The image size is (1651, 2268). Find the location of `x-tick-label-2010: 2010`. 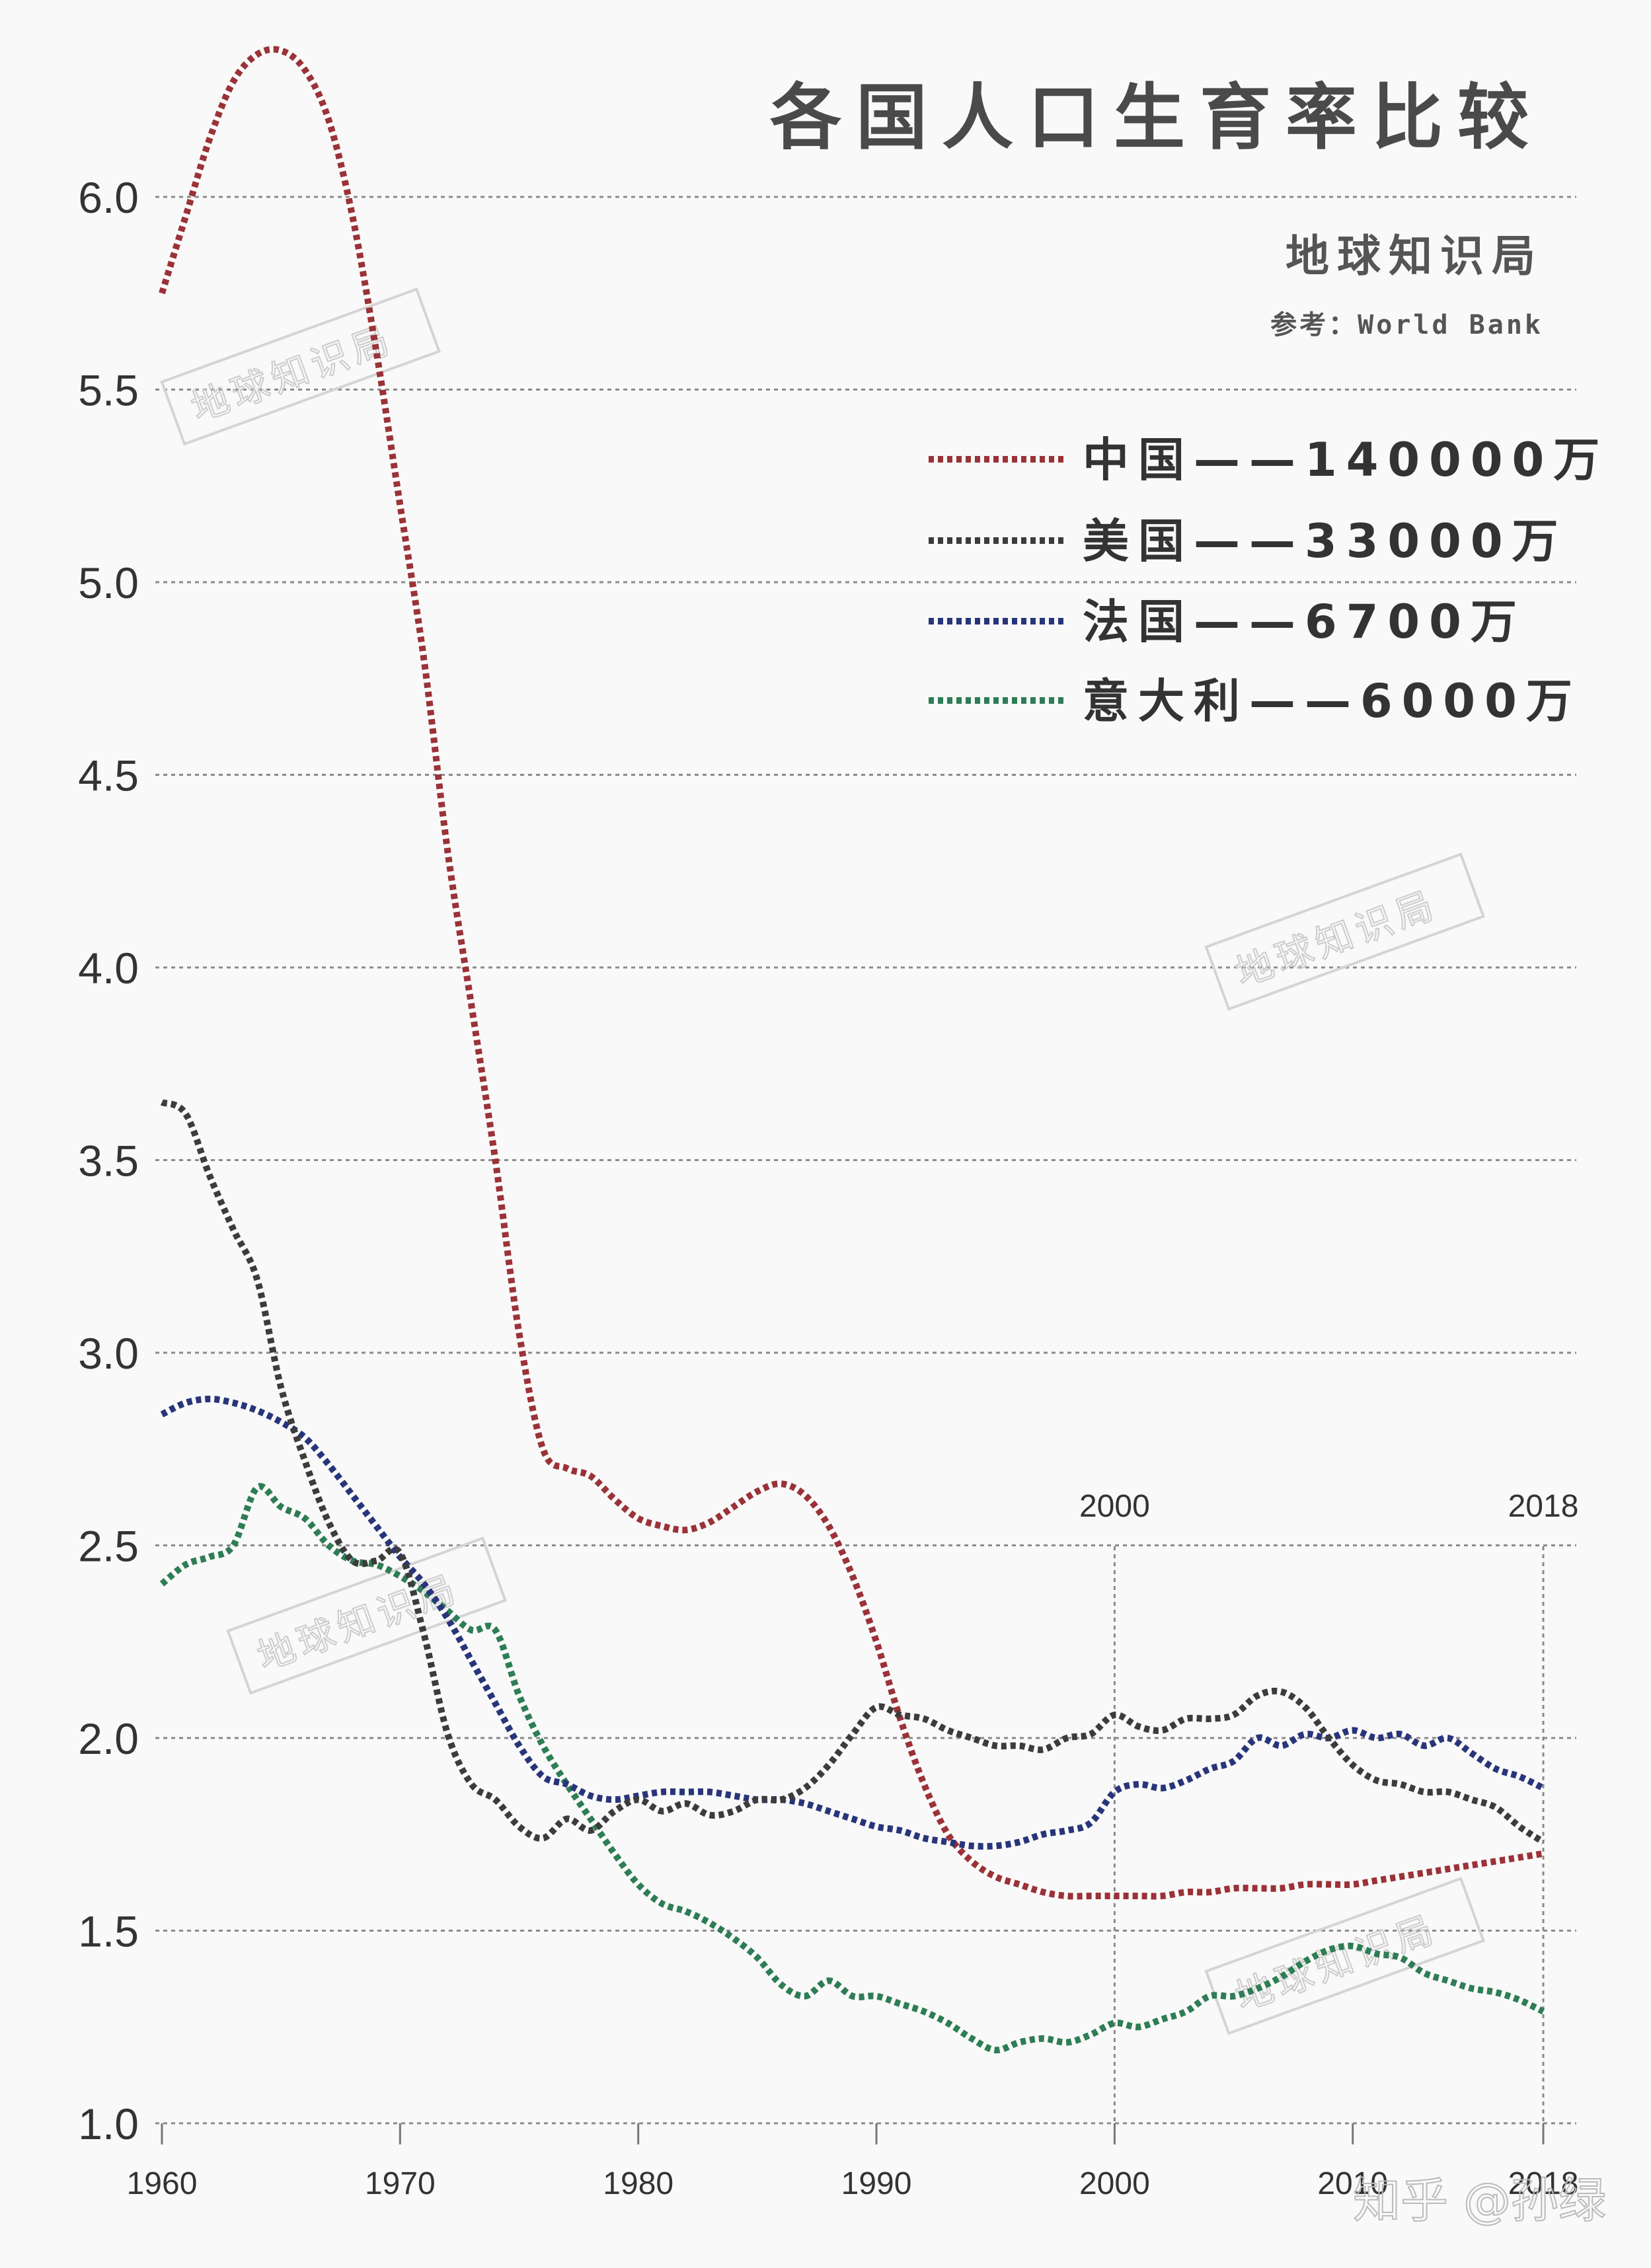

x-tick-label-2010: 2010 is located at coordinates (1352, 2183).